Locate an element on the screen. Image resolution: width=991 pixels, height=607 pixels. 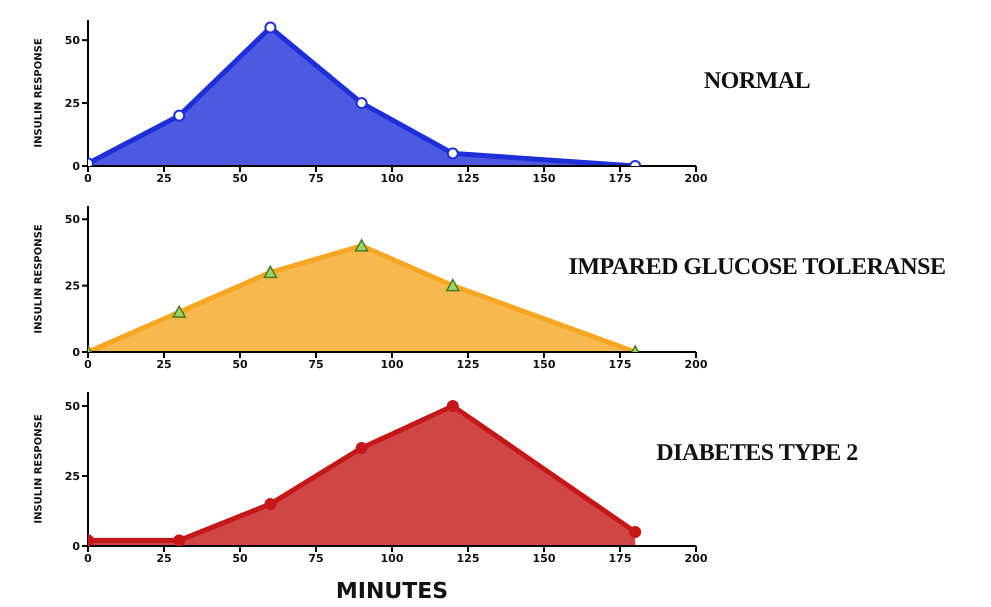
x-axis-title: MINUTES is located at coordinates (392, 591).